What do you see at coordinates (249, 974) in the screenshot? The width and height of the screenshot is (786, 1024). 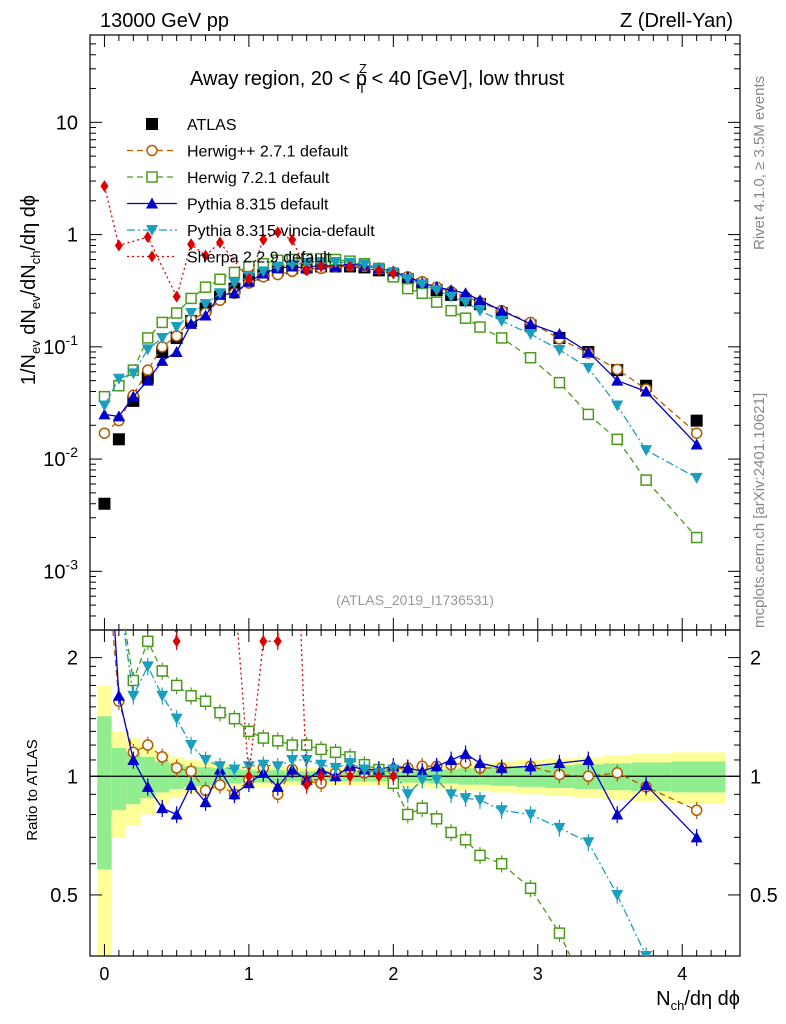 I see `x-tick-label: 1` at bounding box center [249, 974].